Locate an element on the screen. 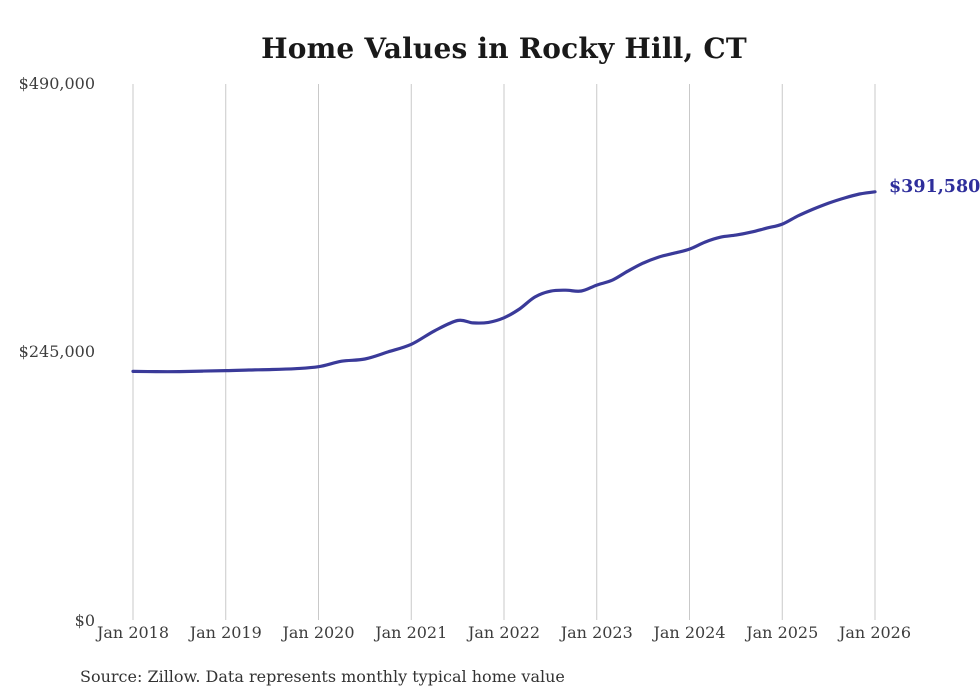 This screenshot has width=980, height=699. x-tick-label: Jan 2025 is located at coordinates (782, 632).